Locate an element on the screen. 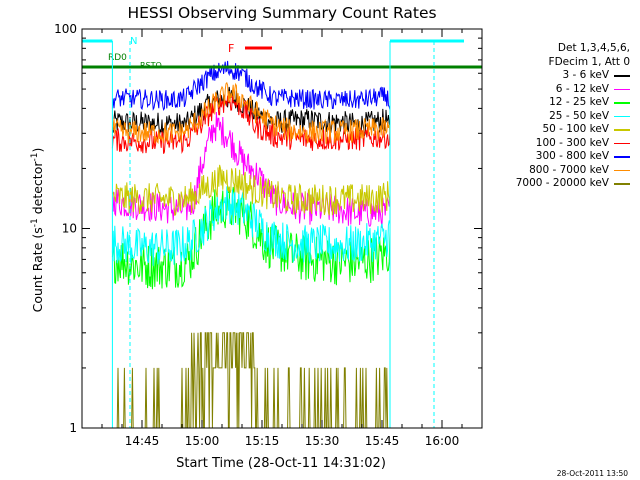 Image resolution: width=640 pixels, height=480 pixels. legend-entry: 300 - 800 keV is located at coordinates (573, 157).